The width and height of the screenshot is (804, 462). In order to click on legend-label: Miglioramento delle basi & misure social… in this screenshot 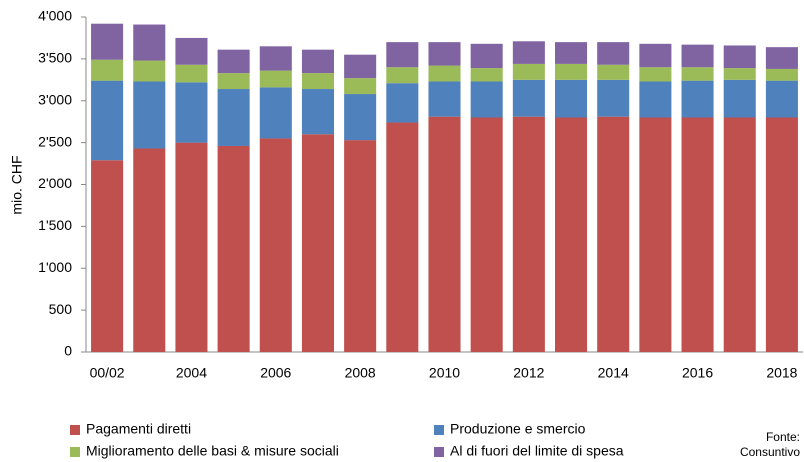, I will do `click(212, 451)`.